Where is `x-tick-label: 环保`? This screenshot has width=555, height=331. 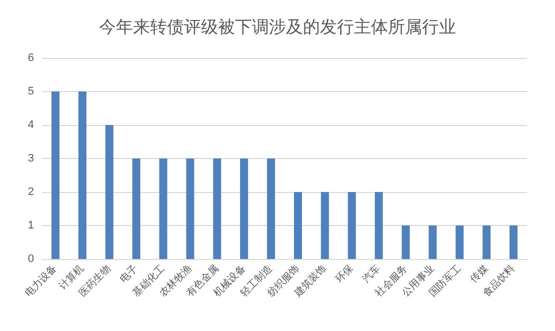
x-tick-label: 环保 is located at coordinates (345, 274).